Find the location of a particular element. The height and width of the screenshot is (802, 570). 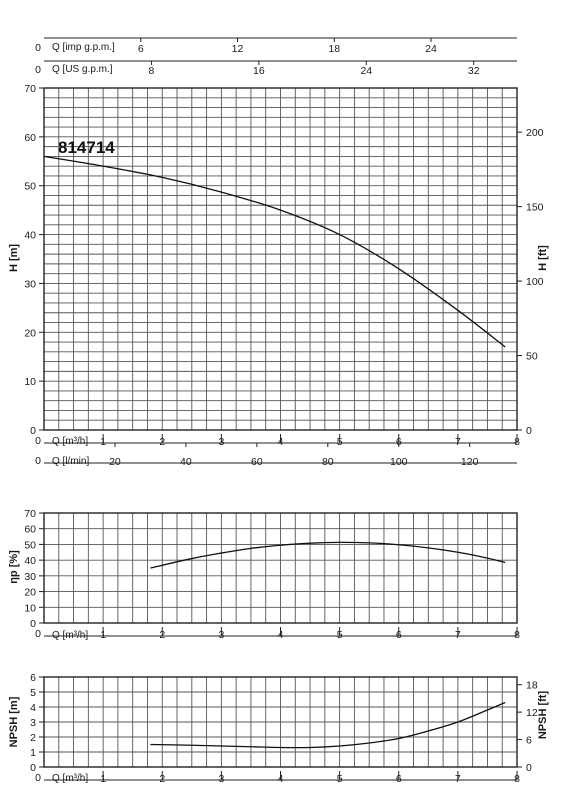

ytick-right-label: 200 is located at coordinates (535, 133).